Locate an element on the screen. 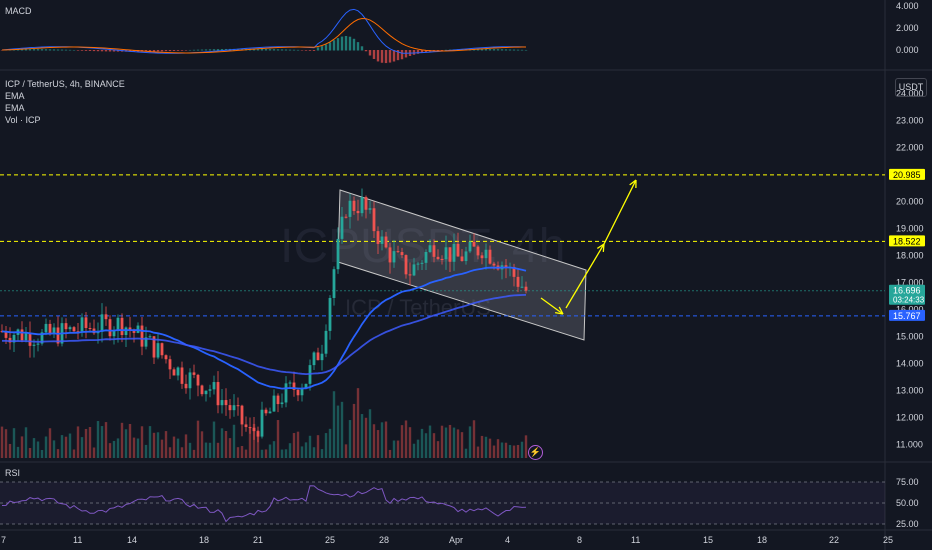 The height and width of the screenshot is (550, 932). price-label-text: 15.767 is located at coordinates (907, 316).